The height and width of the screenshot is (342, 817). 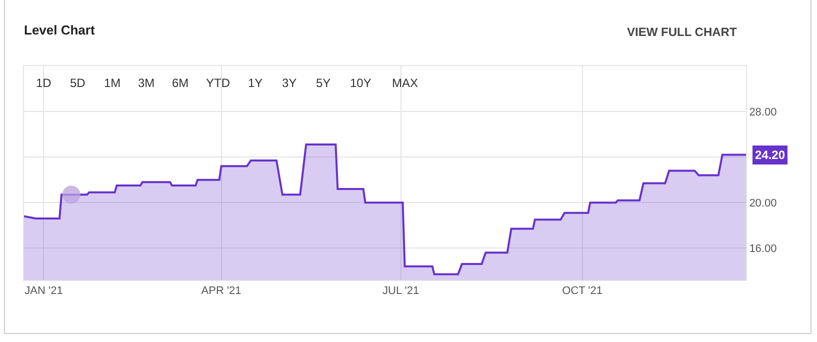 I want to click on annotation: 10Y, so click(x=361, y=83).